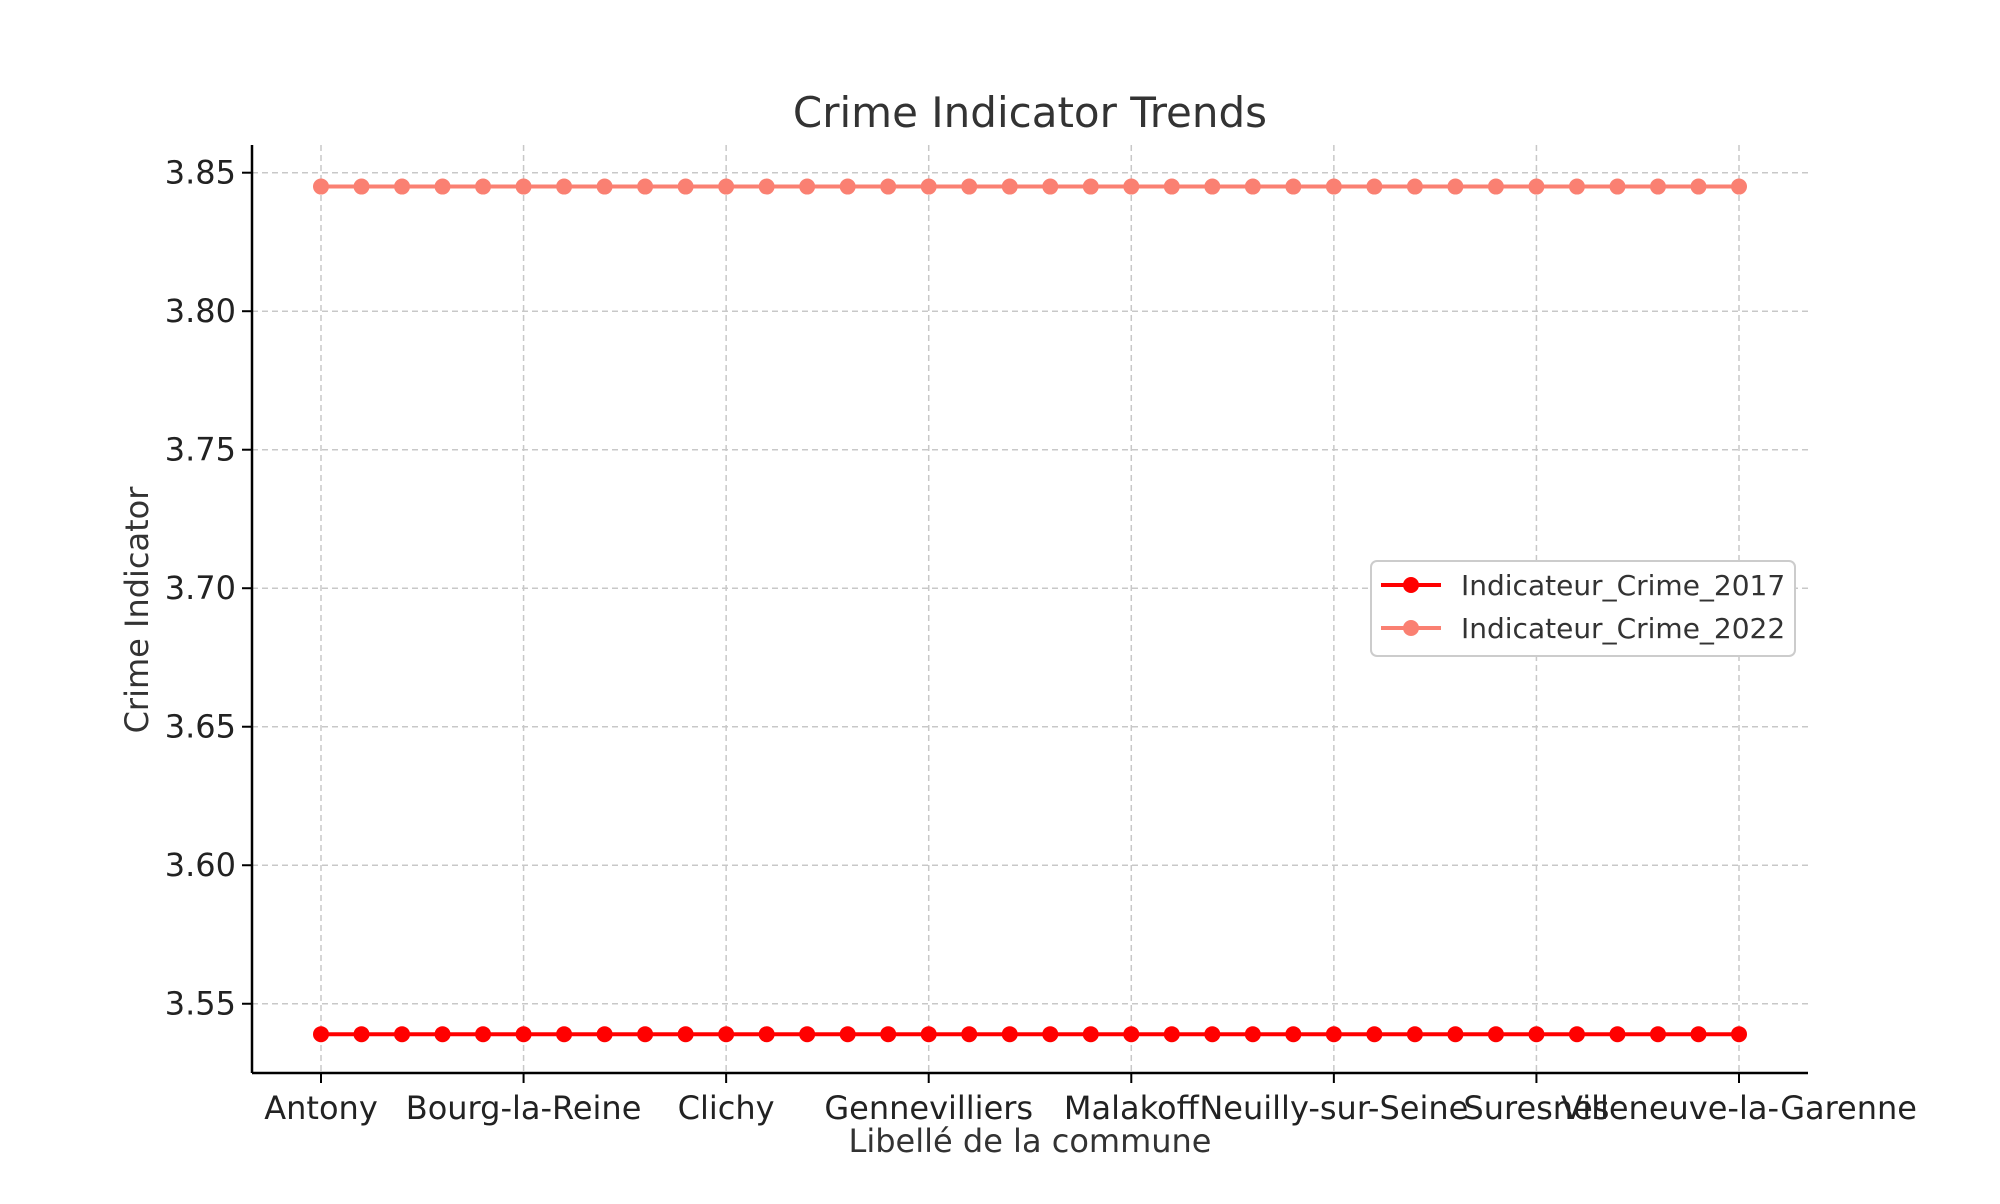 The height and width of the screenshot is (1204, 2000). I want to click on x-tick-label: Antony, so click(321, 1108).